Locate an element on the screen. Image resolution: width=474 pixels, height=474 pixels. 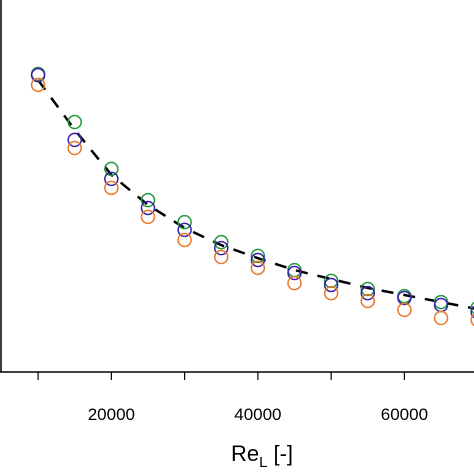
x-tick-label: 20000 is located at coordinates (111, 414).